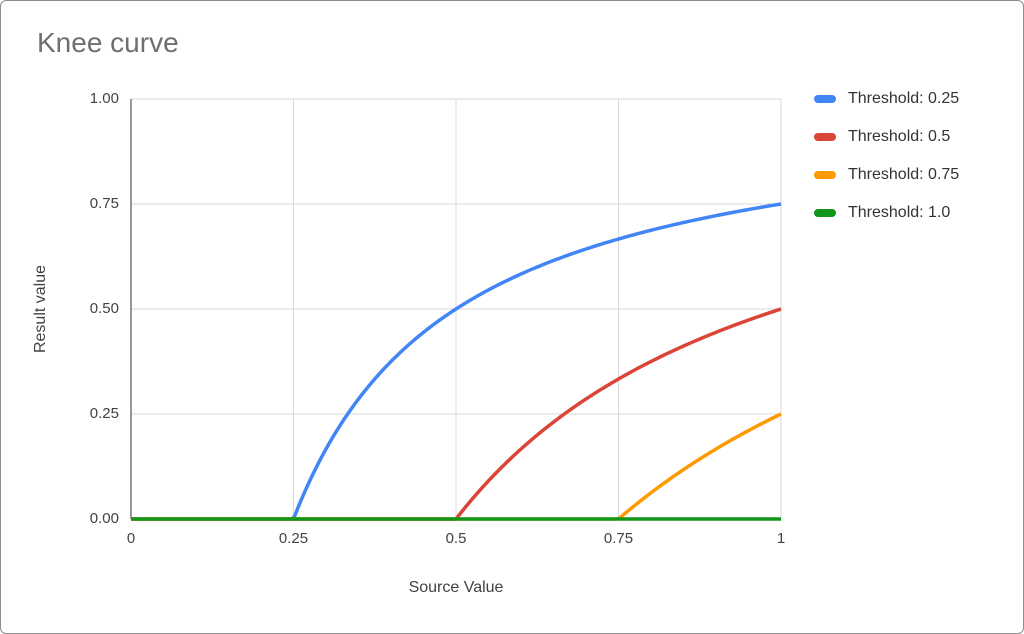 This screenshot has width=1024, height=634. What do you see at coordinates (899, 212) in the screenshot?
I see `legend-label: Threshold: 1.0` at bounding box center [899, 212].